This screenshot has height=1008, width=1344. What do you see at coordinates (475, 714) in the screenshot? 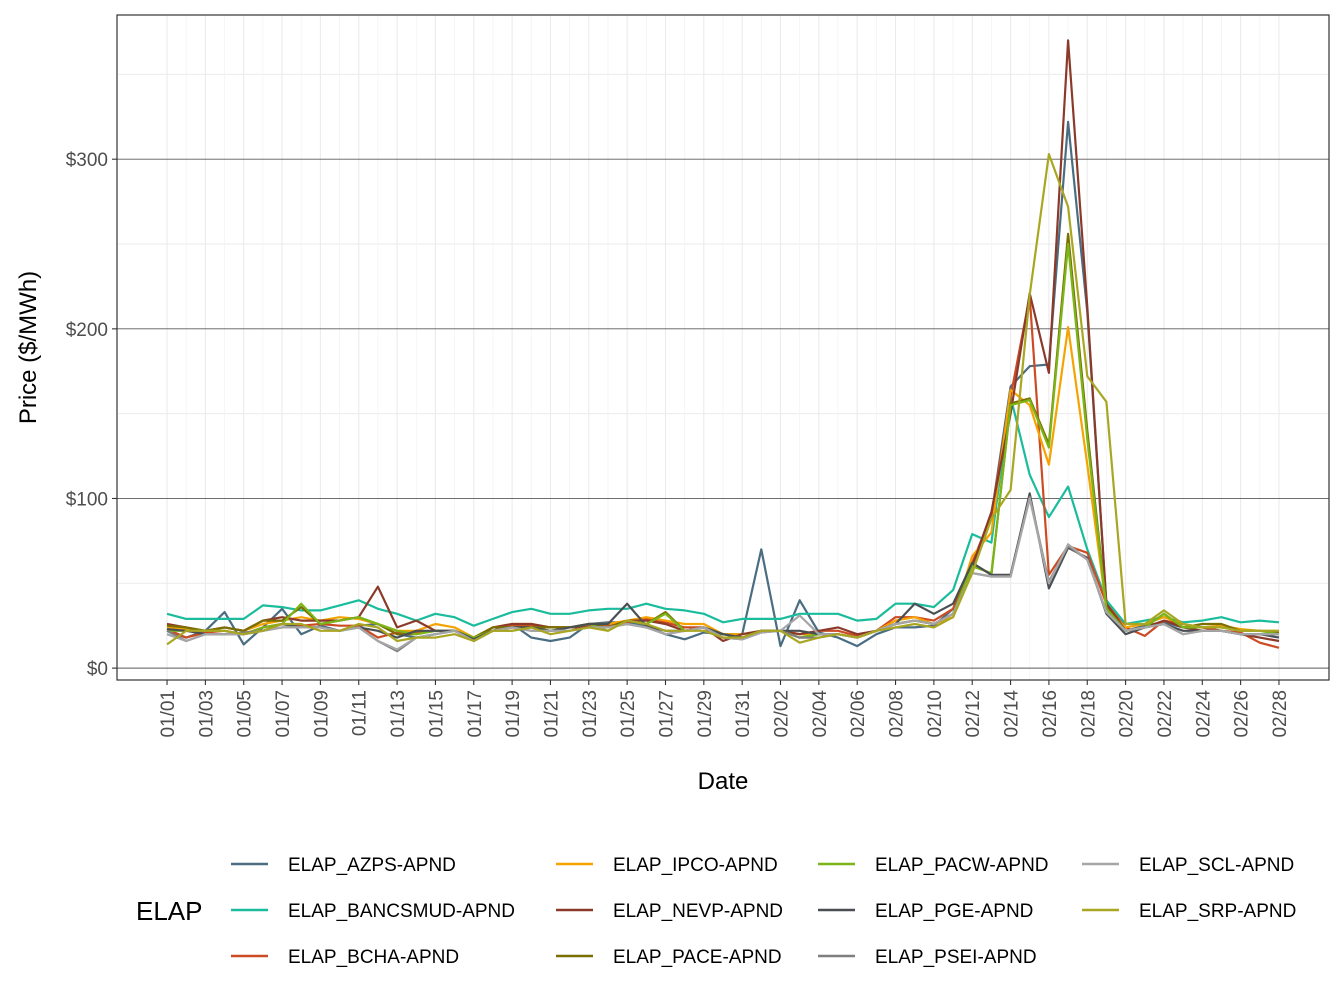
I see `x-tick-label: 01/17` at bounding box center [475, 714].